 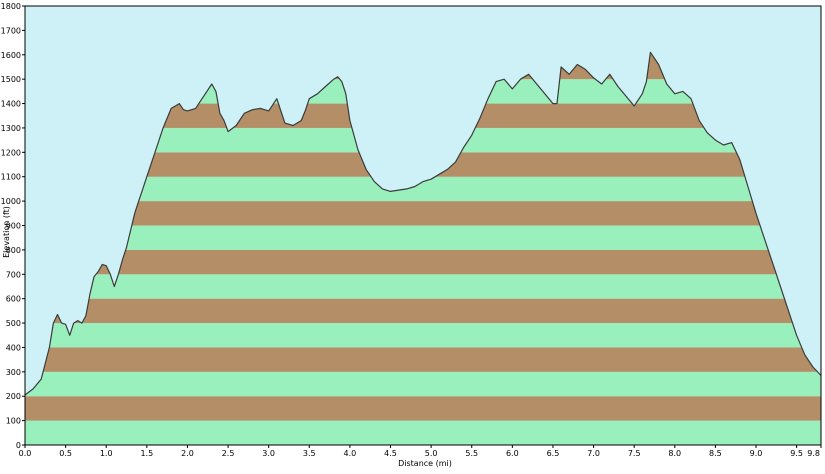 I want to click on x-tick-label: 7.0, so click(x=593, y=453).